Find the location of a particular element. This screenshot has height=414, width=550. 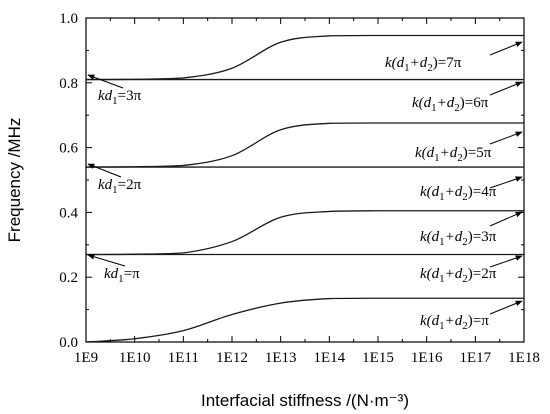

y-tick-label: 0.8 is located at coordinates (68, 84).